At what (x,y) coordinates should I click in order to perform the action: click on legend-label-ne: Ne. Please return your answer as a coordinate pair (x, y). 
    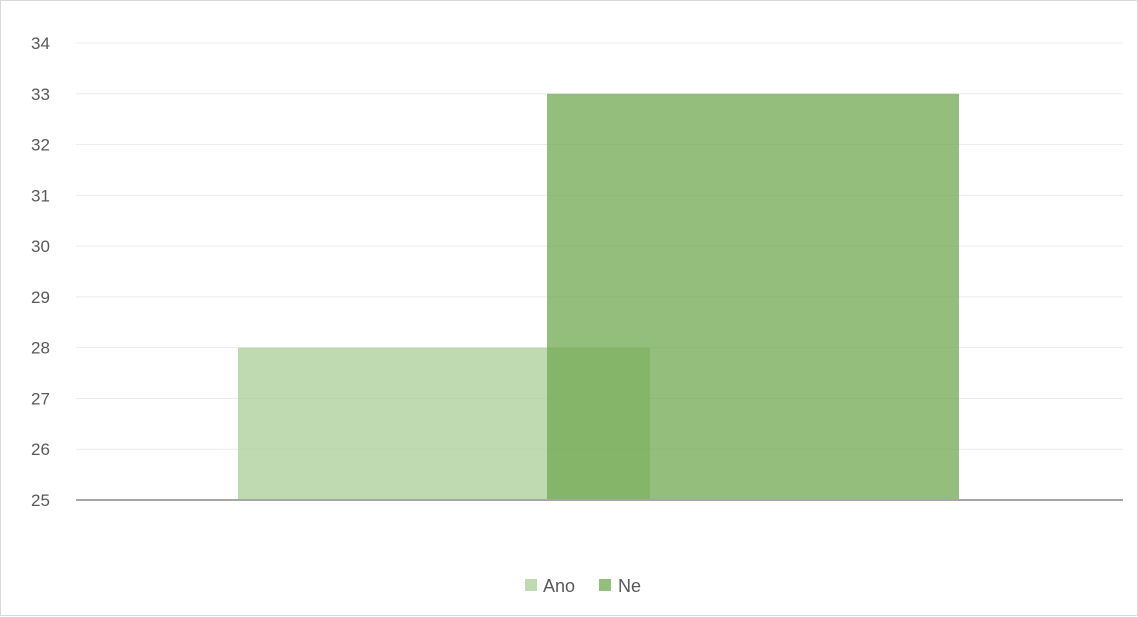
    Looking at the image, I should click on (629, 586).